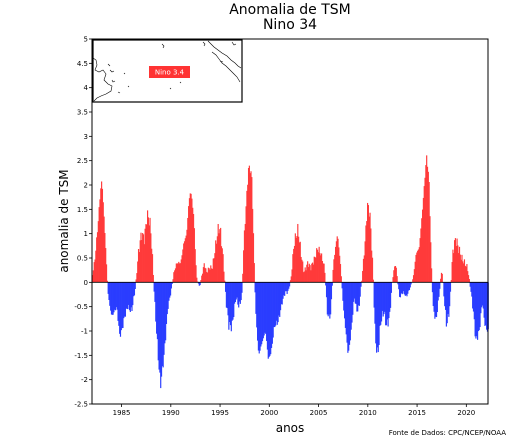 This screenshot has width=510, height=446. Describe the element at coordinates (82, 64) in the screenshot. I see `y-tick-label: 4.5` at that location.